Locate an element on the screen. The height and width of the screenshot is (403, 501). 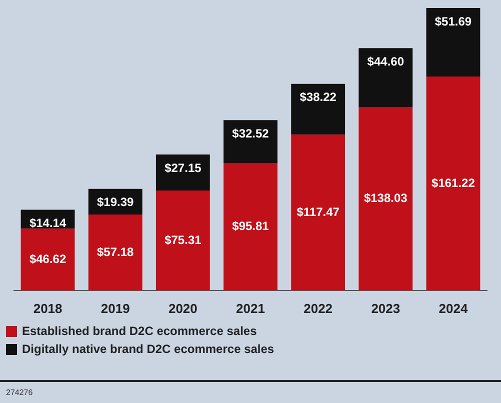
data-label: $51.69 is located at coordinates (453, 21).